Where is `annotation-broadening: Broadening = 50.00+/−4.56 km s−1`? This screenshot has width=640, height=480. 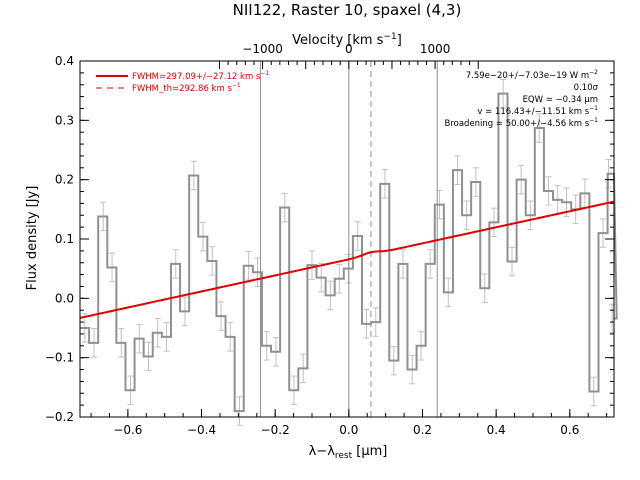
annotation-broadening: Broadening = 50.00+/−4.56 km s−1 is located at coordinates (522, 123).